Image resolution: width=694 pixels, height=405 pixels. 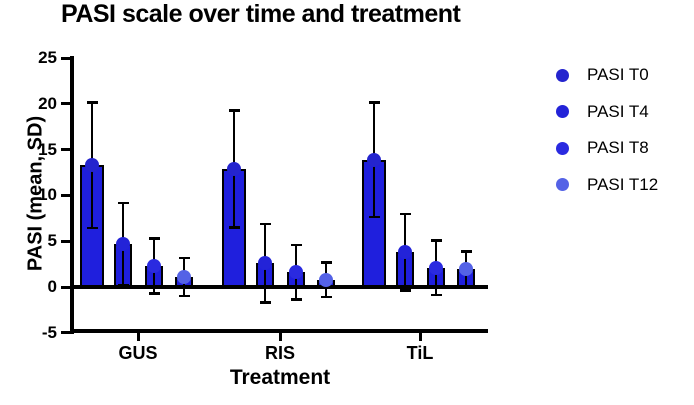 I want to click on y-tick-label: 0, so click(x=52, y=286).